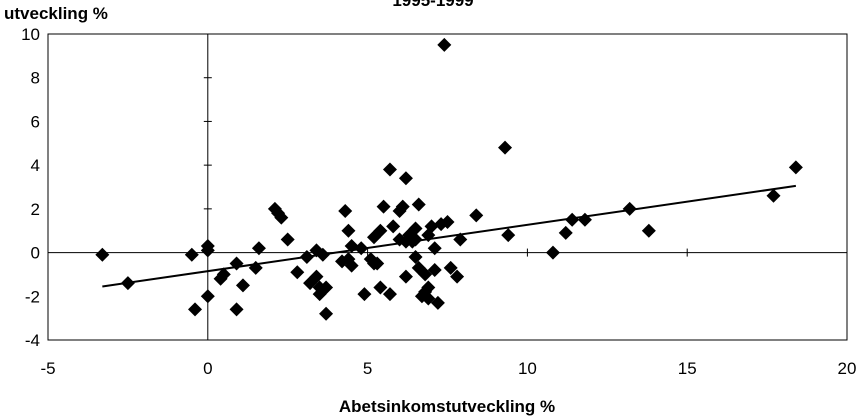 The height and width of the screenshot is (420, 862). I want to click on x-tick-label: 20, so click(847, 368).